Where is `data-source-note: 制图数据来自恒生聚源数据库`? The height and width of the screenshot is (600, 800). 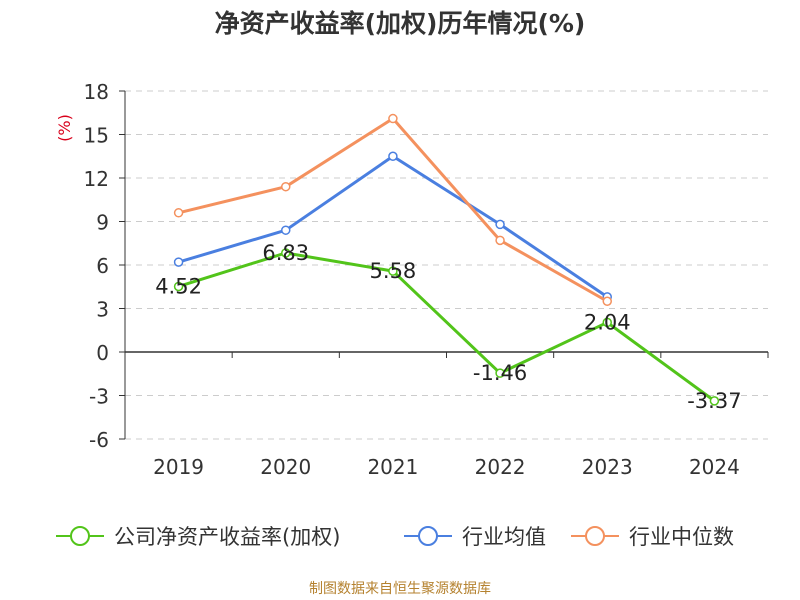 data-source-note: 制图数据来自恒生聚源数据库 is located at coordinates (400, 589).